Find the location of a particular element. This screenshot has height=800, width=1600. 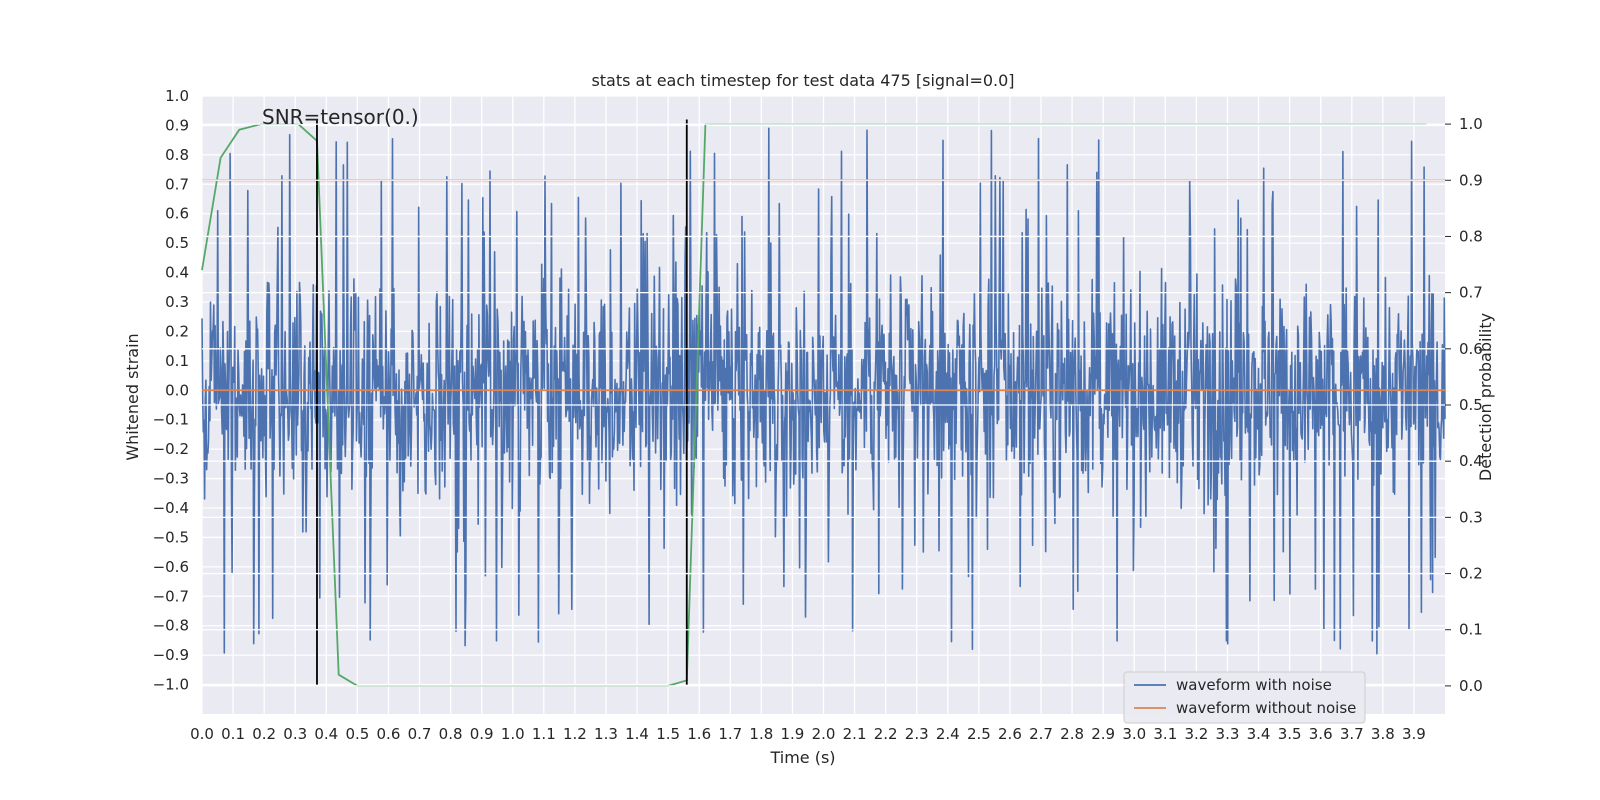

x-tick-label: 1.4 is located at coordinates (637, 734).